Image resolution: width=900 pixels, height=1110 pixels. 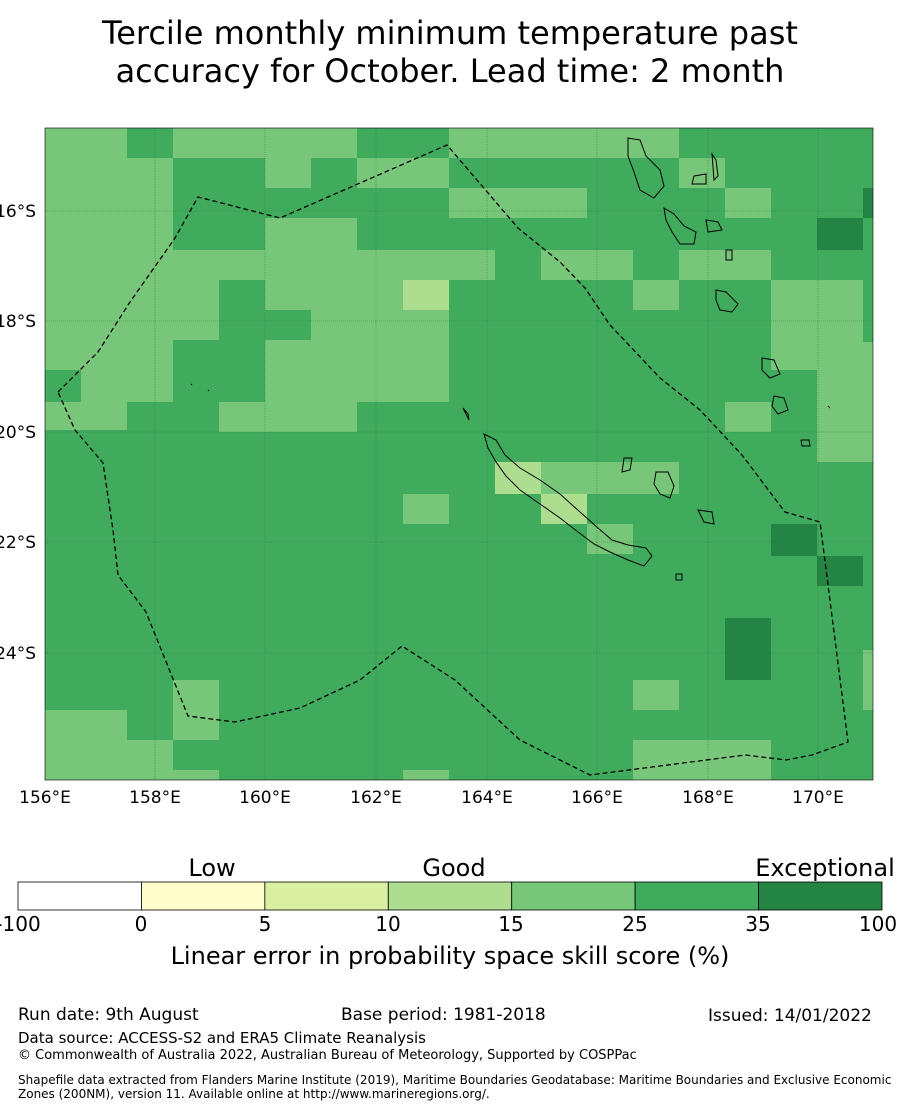 I want to click on lon-tick-170: 170°E, so click(x=818, y=798).